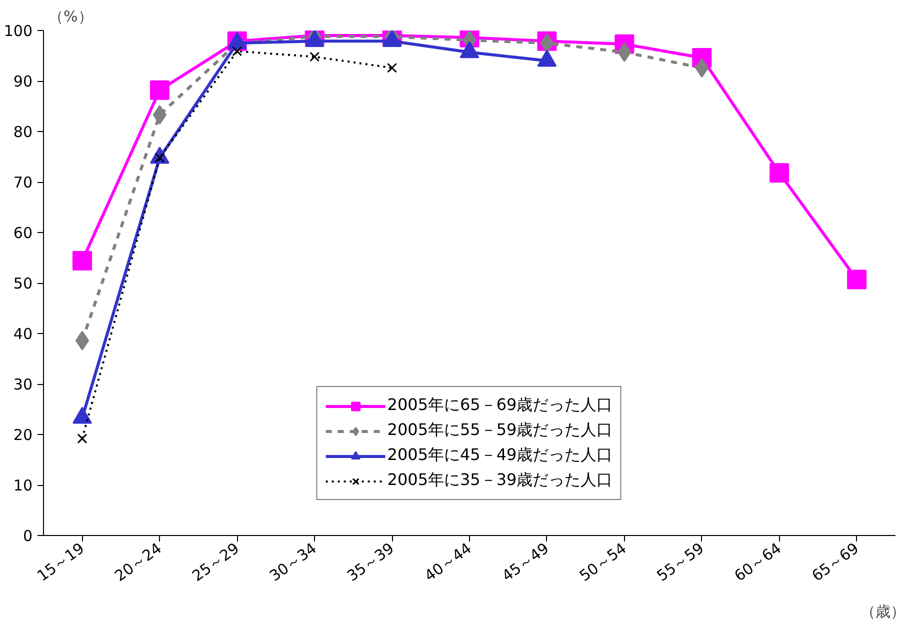 The image size is (913, 631). I want to click on x-tick-label: 65～69, so click(835, 562).